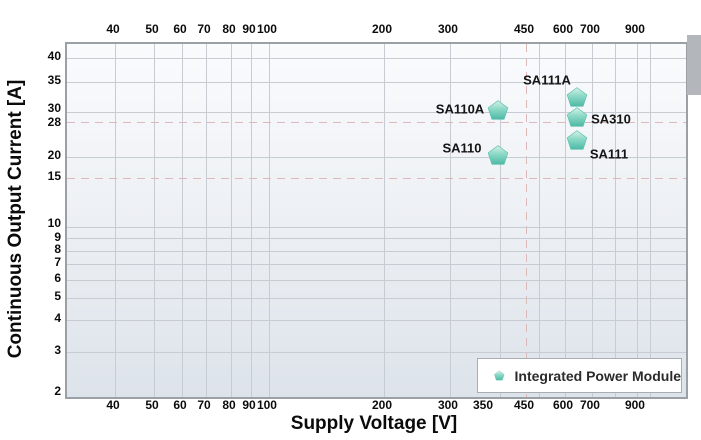  I want to click on x-tick-label-top: 40, so click(113, 29).